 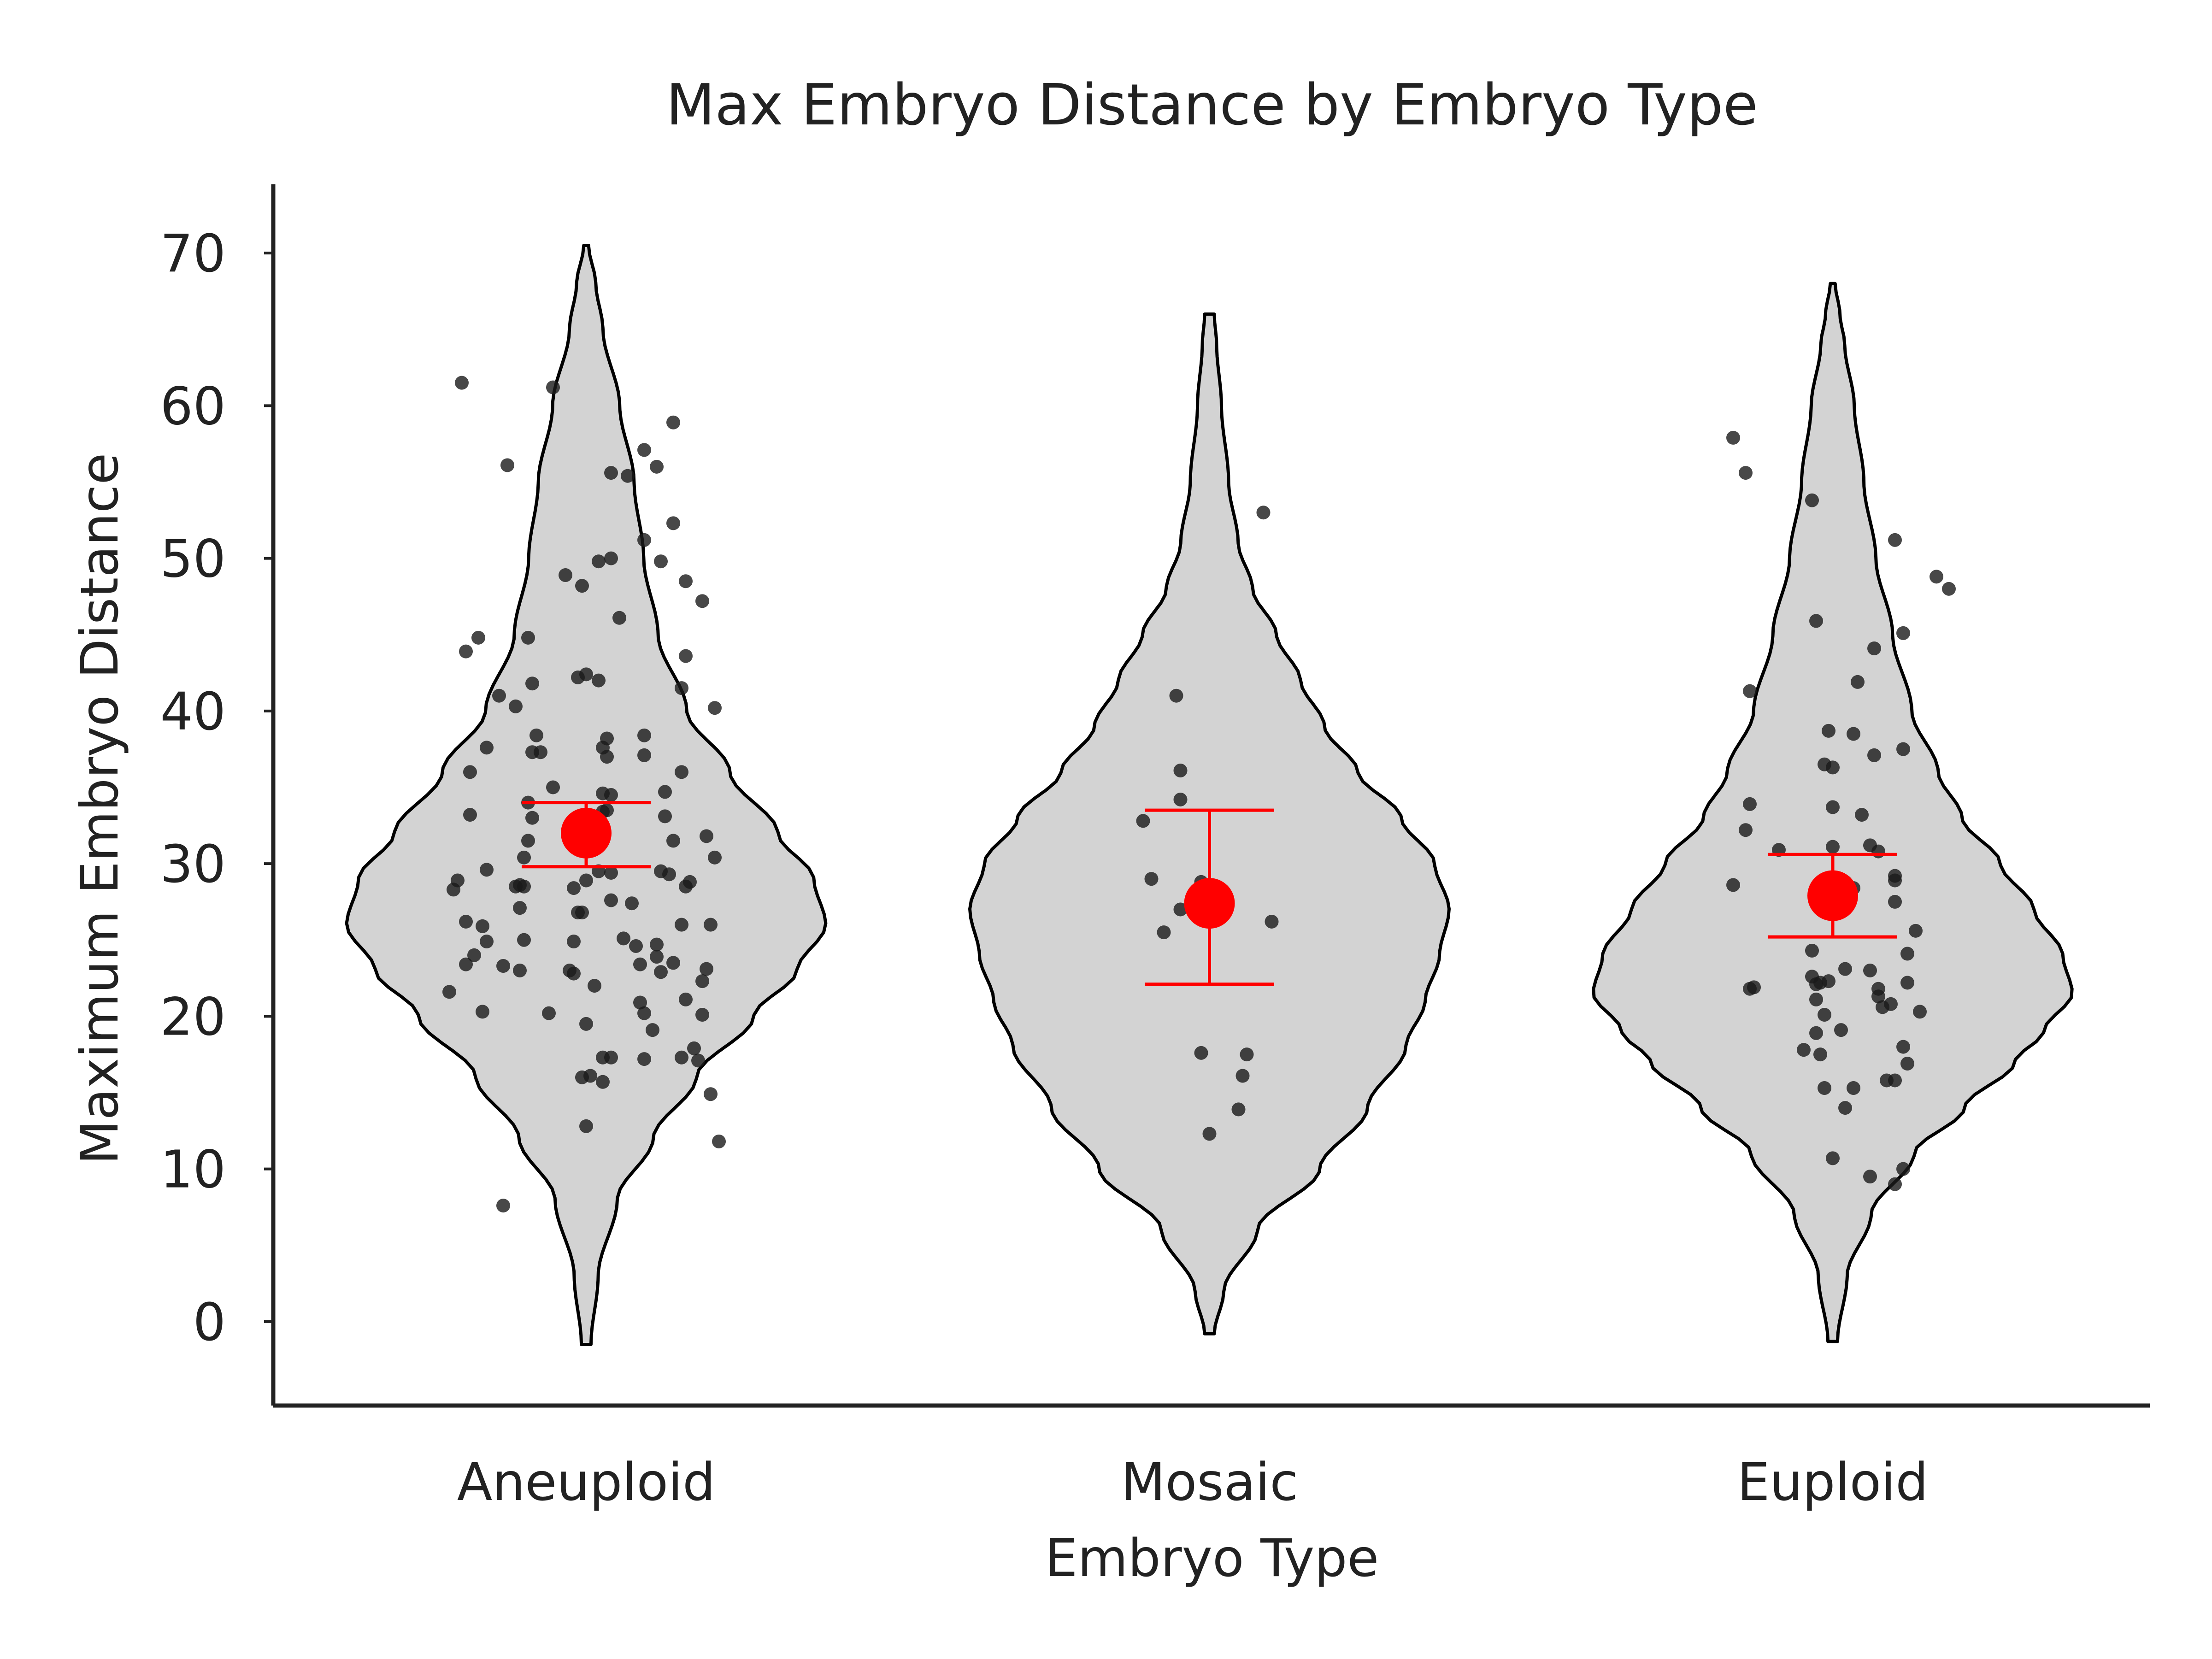 What do you see at coordinates (1832, 895) in the screenshot?
I see `mean-marker-euploid` at bounding box center [1832, 895].